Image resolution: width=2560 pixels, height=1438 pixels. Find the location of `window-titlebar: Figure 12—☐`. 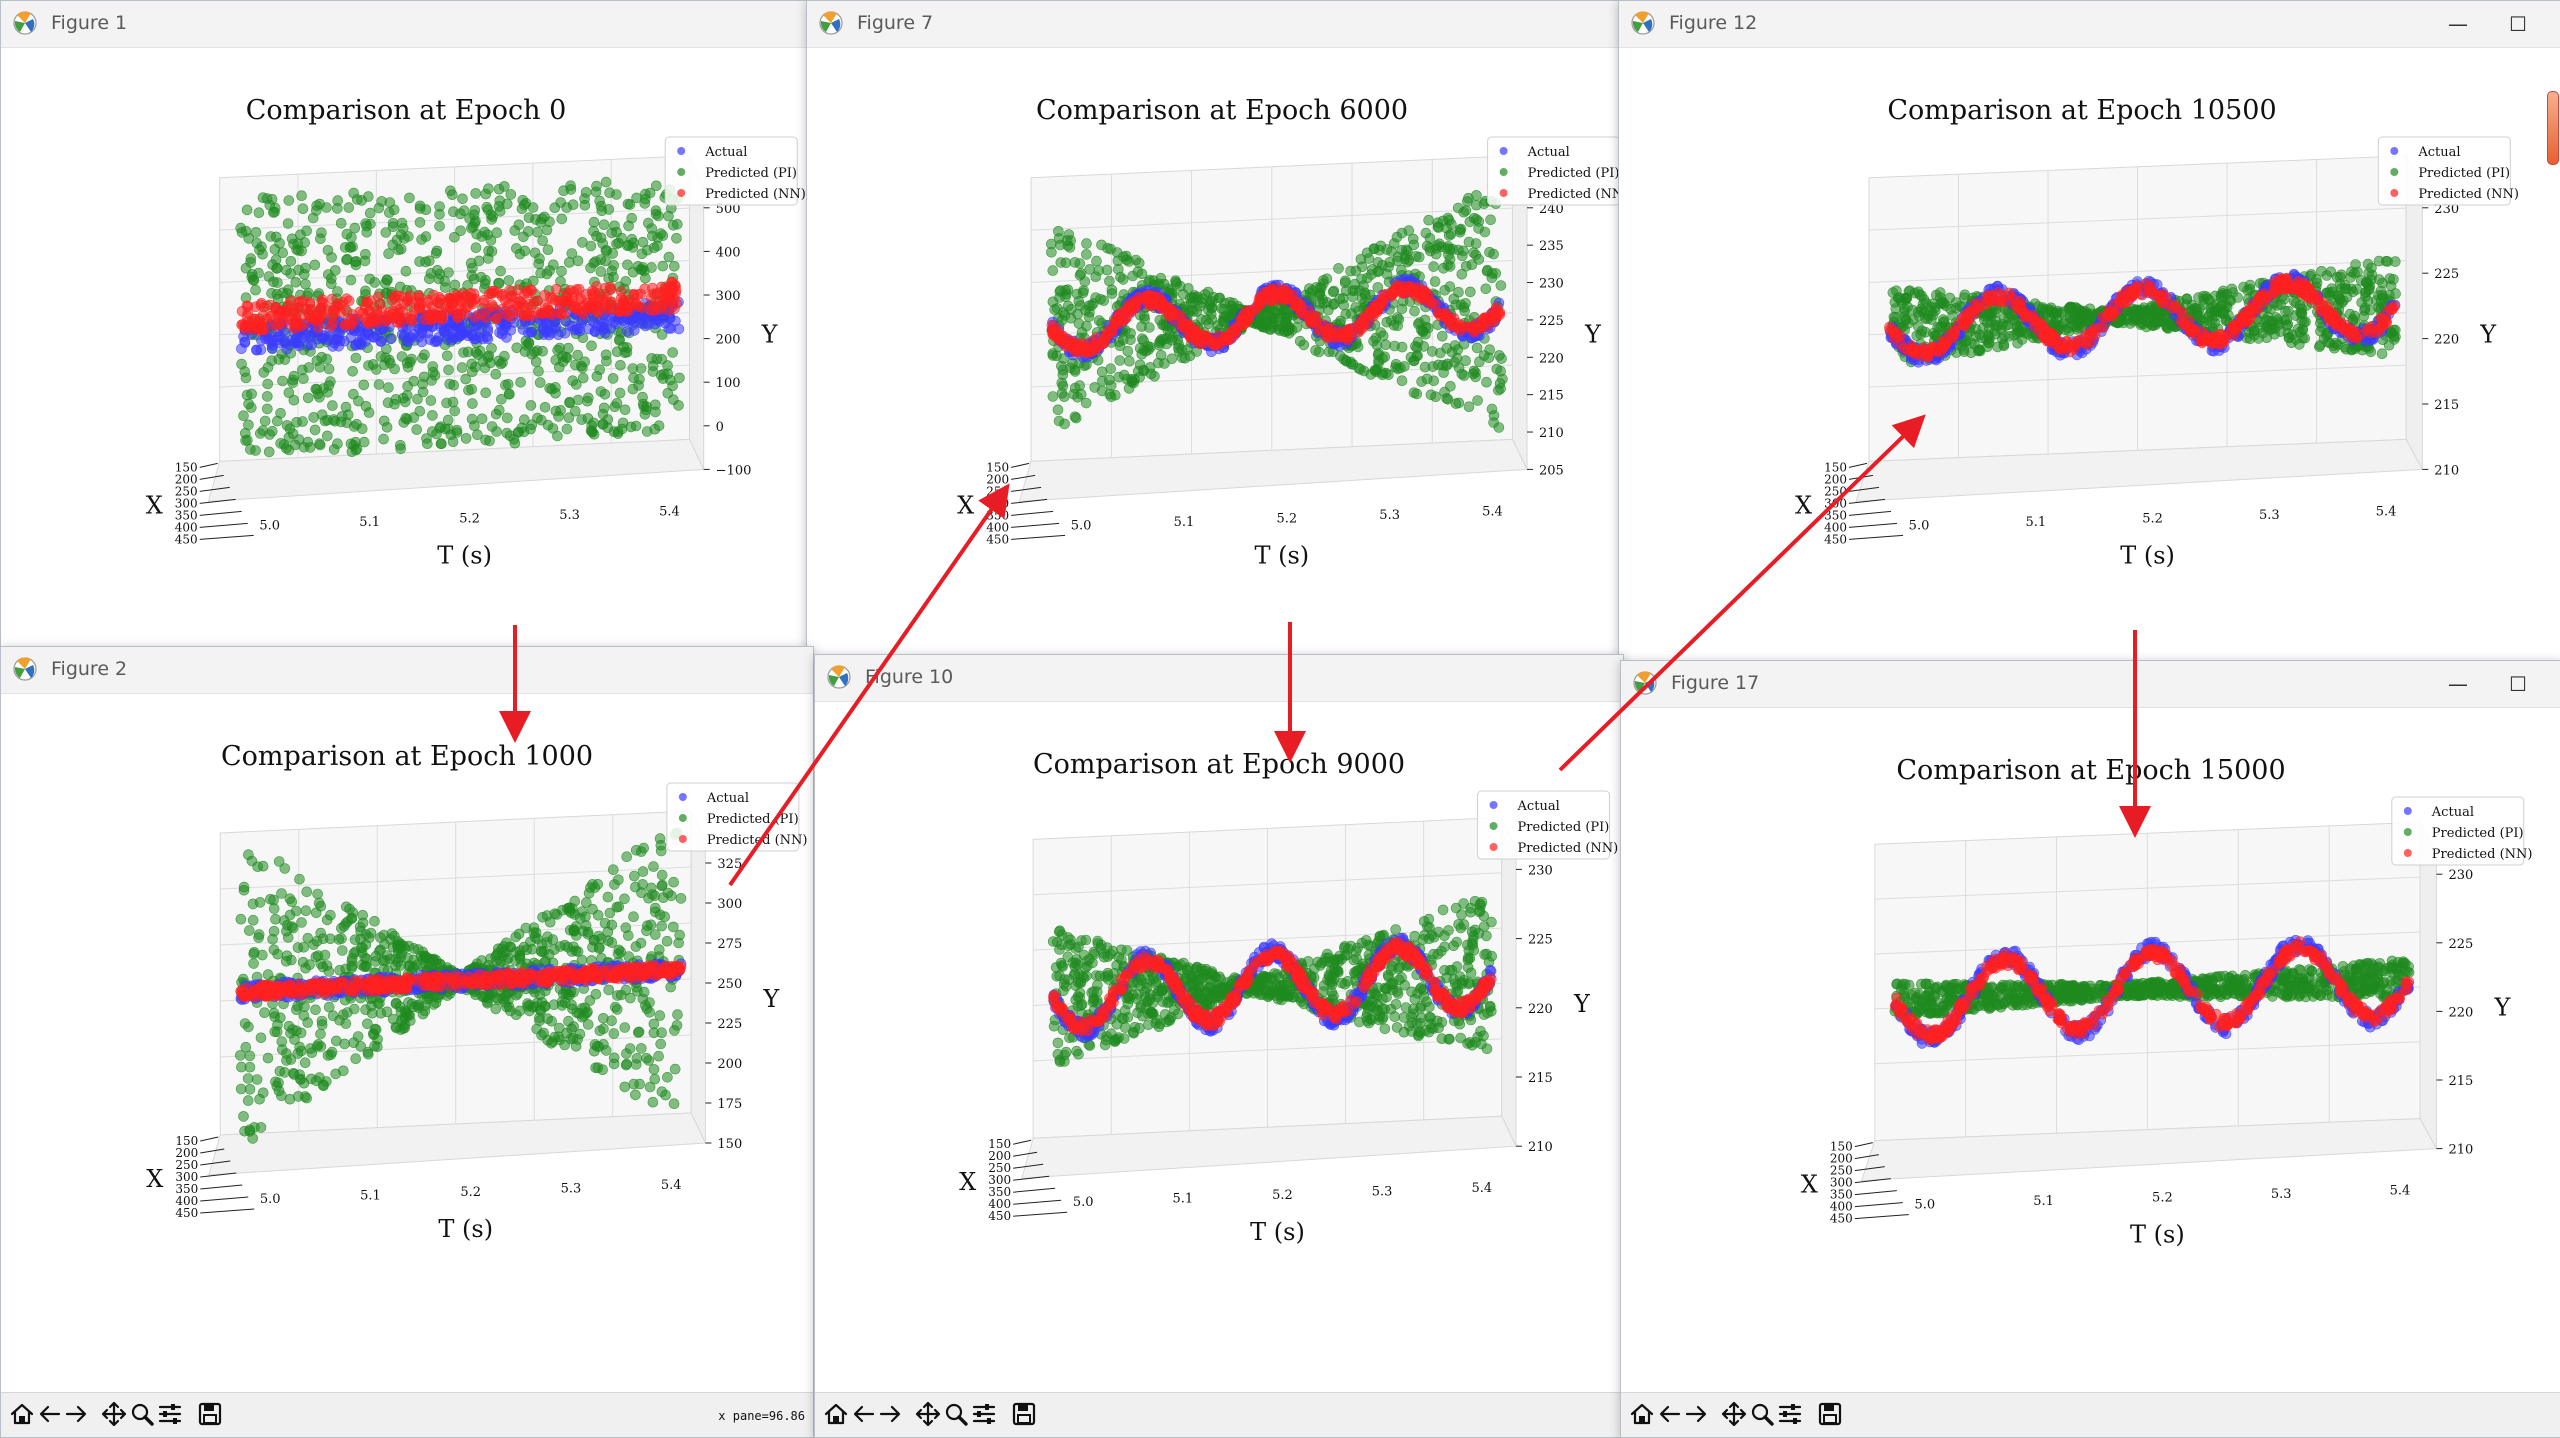

window-titlebar: Figure 12—☐ is located at coordinates (2089, 24).